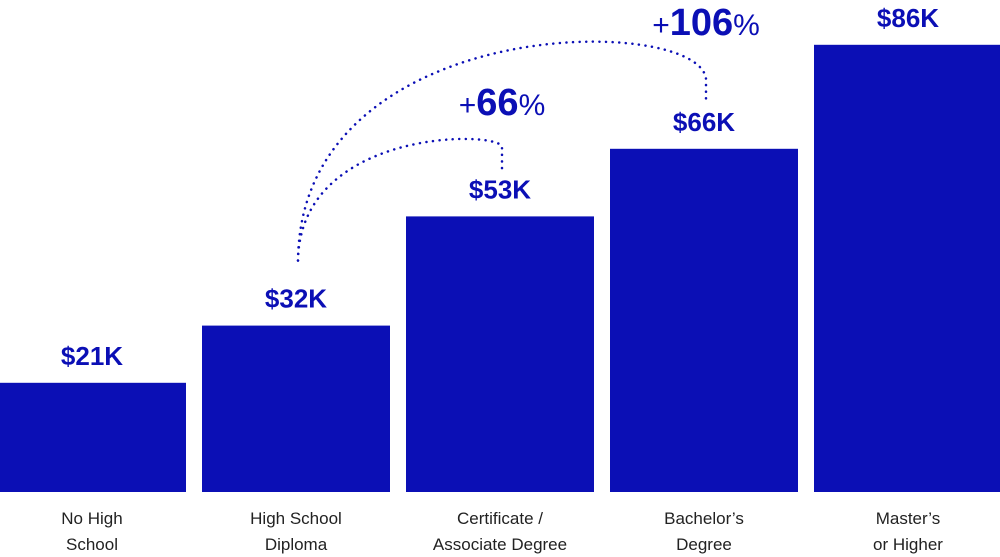 The width and height of the screenshot is (1000, 557). Describe the element at coordinates (500, 544) in the screenshot. I see `category-label-2-line-1: Associate Degree` at that location.